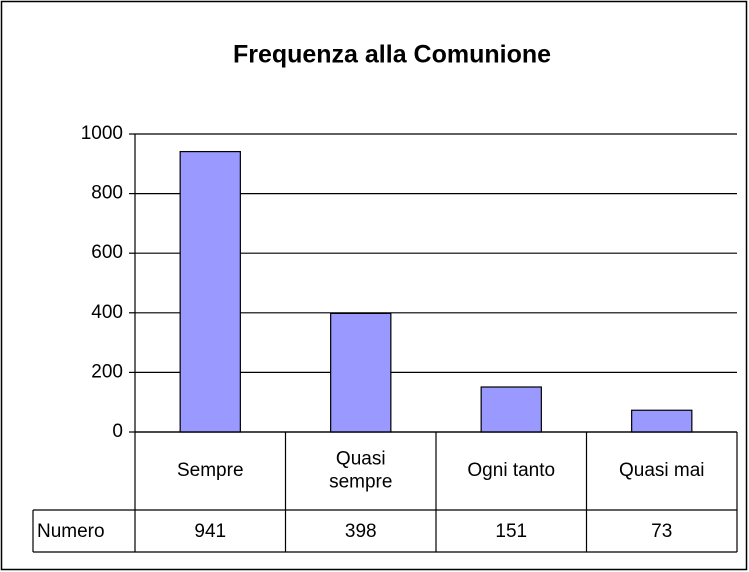 The height and width of the screenshot is (572, 749). Describe the element at coordinates (107, 252) in the screenshot. I see `y-tick-label: 600` at that location.